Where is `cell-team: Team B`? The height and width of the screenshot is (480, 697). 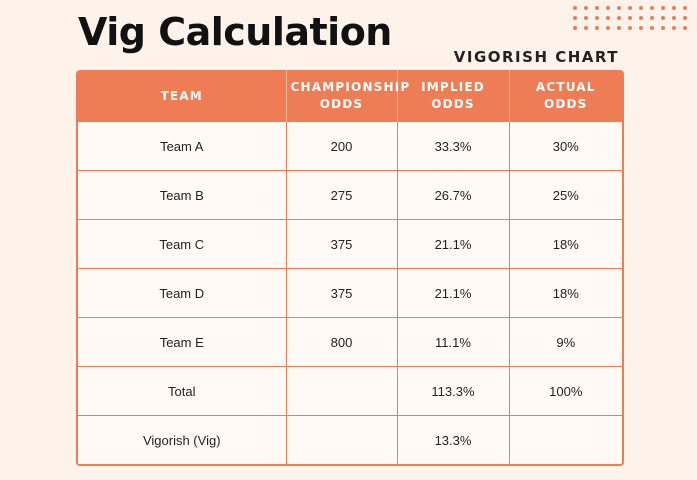
cell-team: Team B is located at coordinates (182, 195).